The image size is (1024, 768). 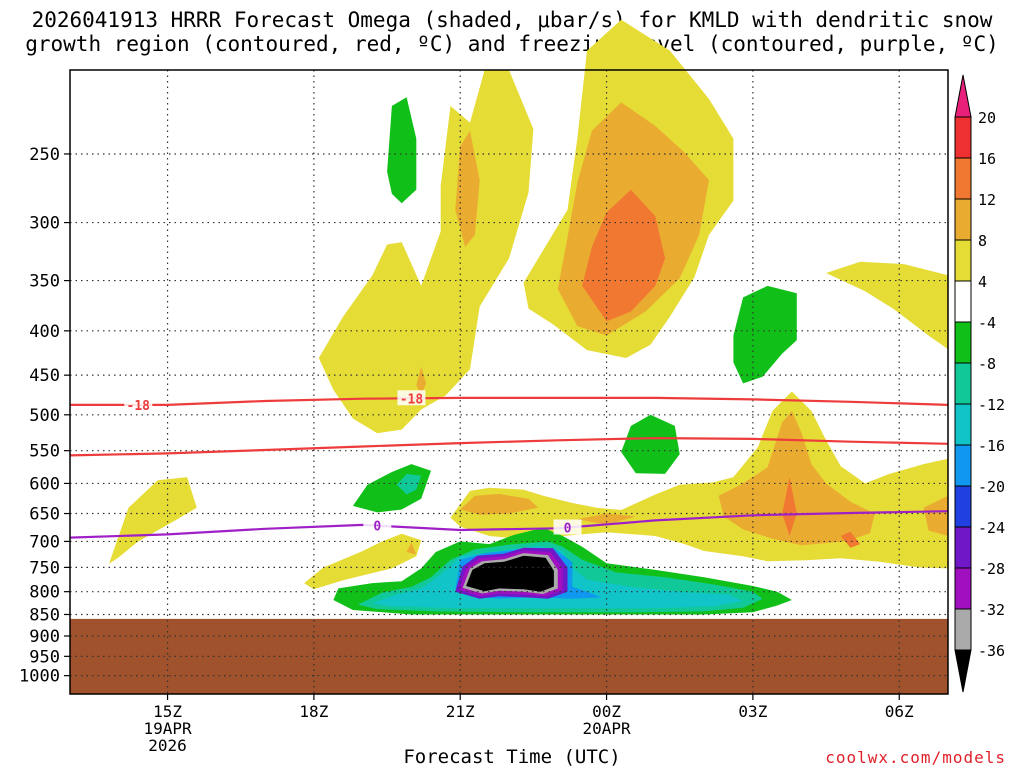 I want to click on contour-label-2-0: 0, so click(x=377, y=527).